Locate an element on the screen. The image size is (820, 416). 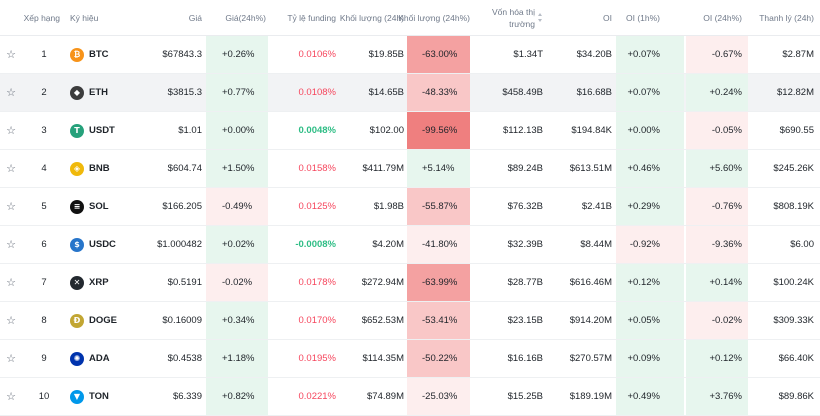
mcap-cell: $32.39B is located at coordinates (525, 244).